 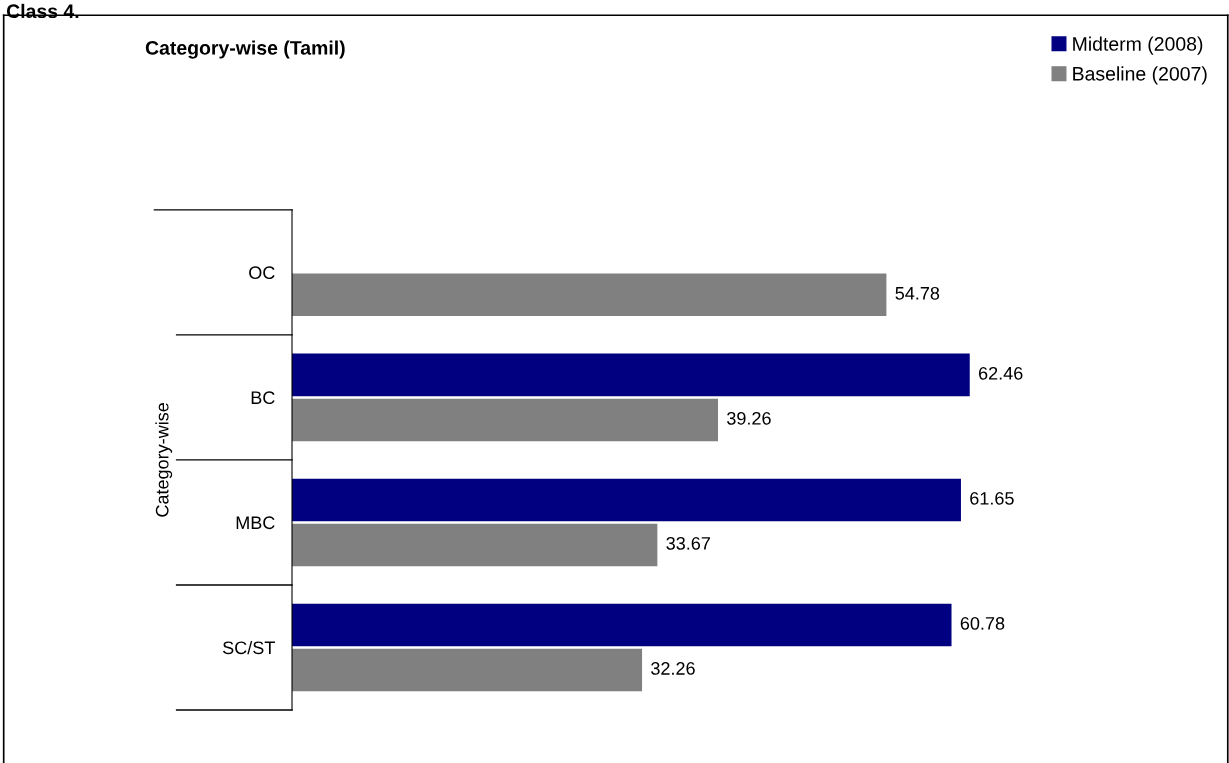 I want to click on data-label: 54.78, so click(x=917, y=293).